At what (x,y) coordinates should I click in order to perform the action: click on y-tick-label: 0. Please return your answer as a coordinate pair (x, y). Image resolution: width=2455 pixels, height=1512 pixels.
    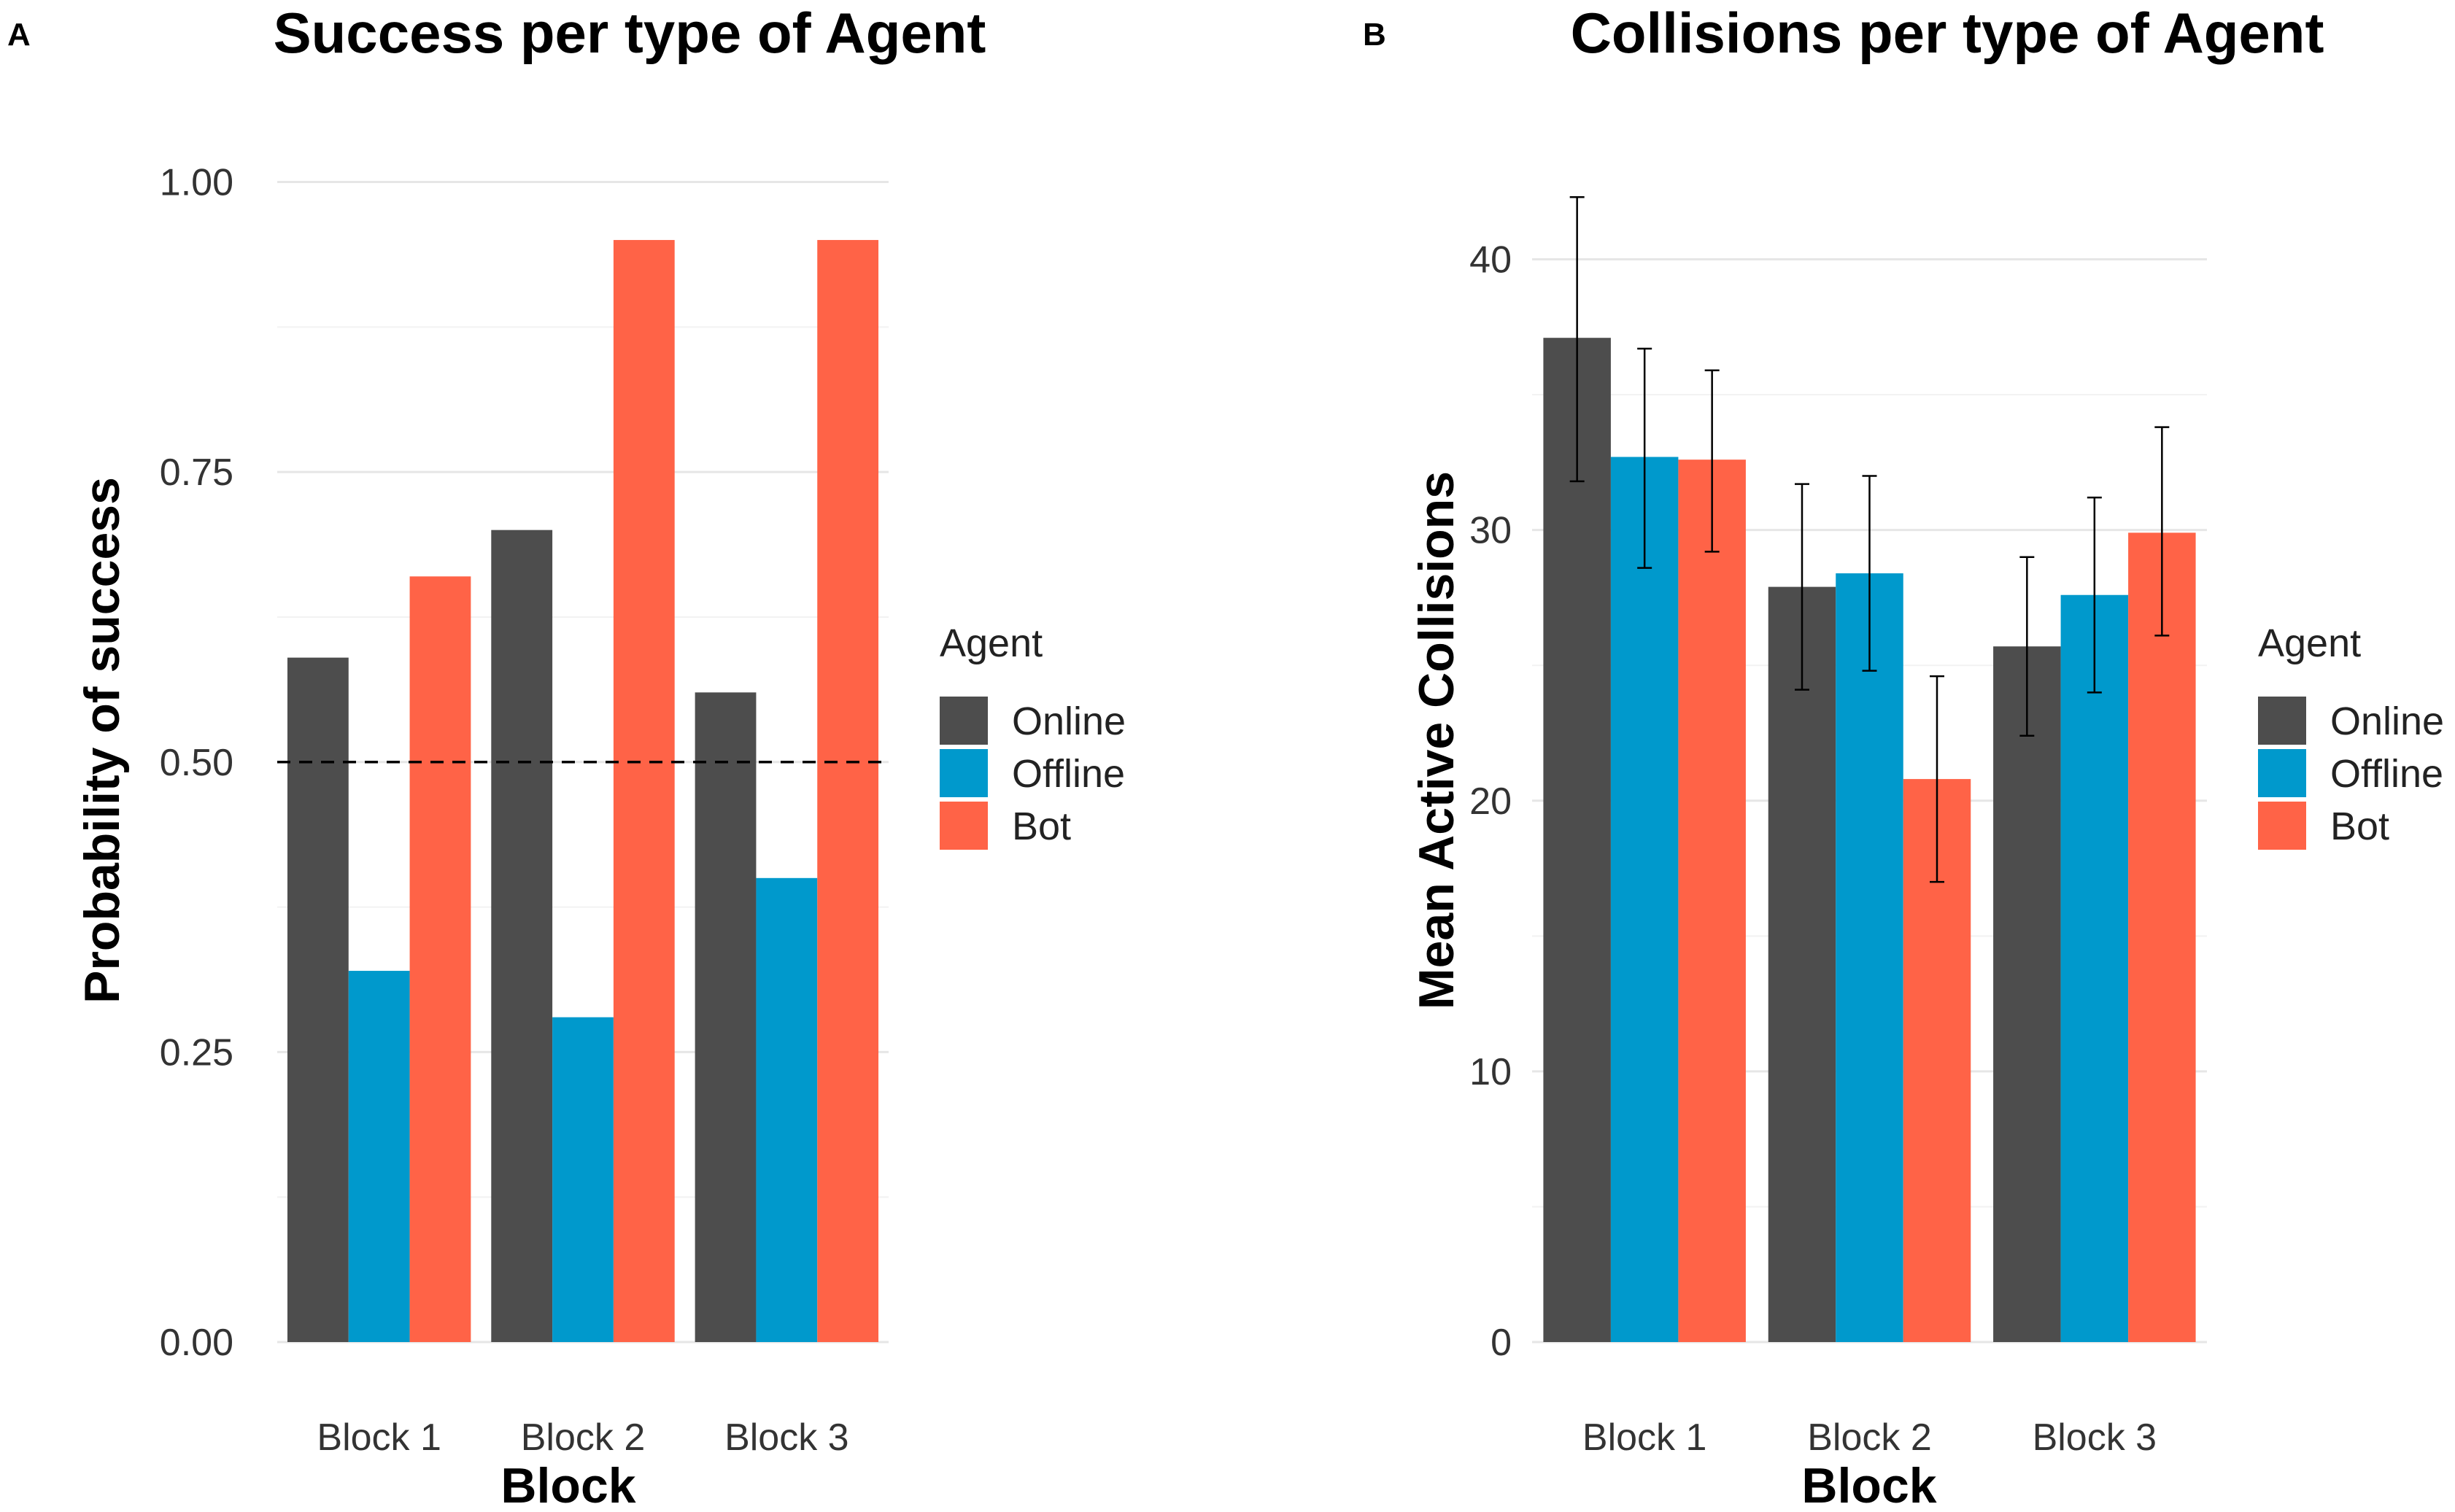
    Looking at the image, I should click on (1501, 1343).